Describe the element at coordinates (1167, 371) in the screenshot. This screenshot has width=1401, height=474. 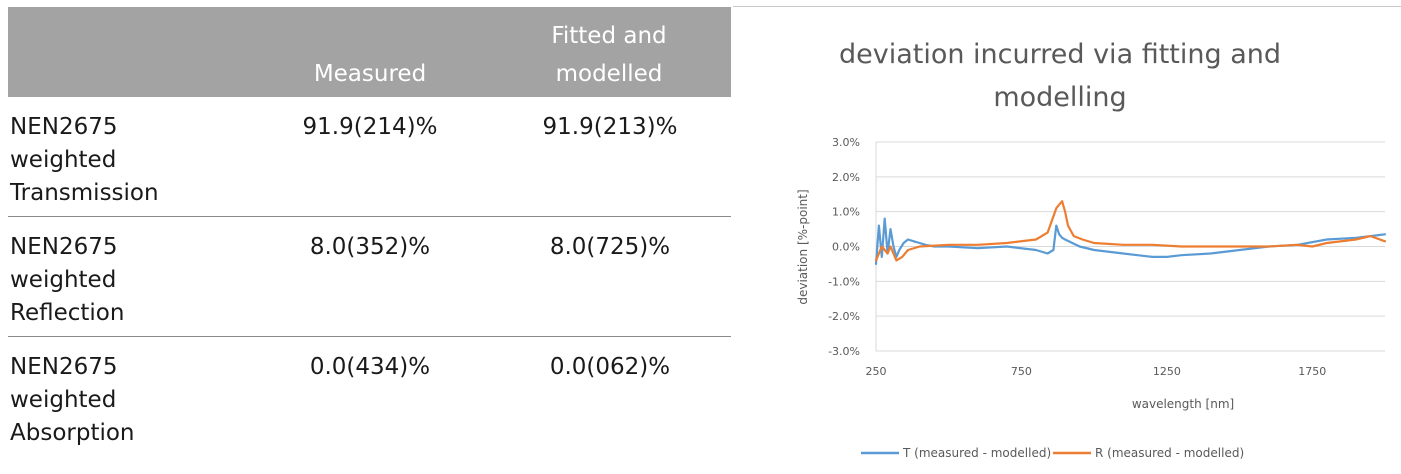
I see `x-tick-label: 1250` at that location.